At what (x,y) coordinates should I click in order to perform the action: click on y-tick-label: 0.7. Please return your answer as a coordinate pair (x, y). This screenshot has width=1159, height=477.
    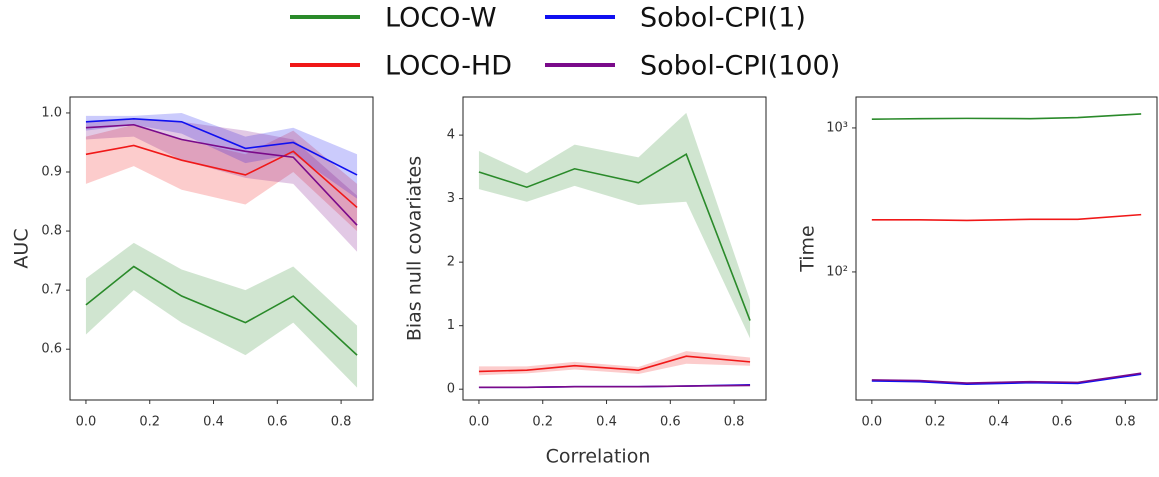
    Looking at the image, I should click on (51, 290).